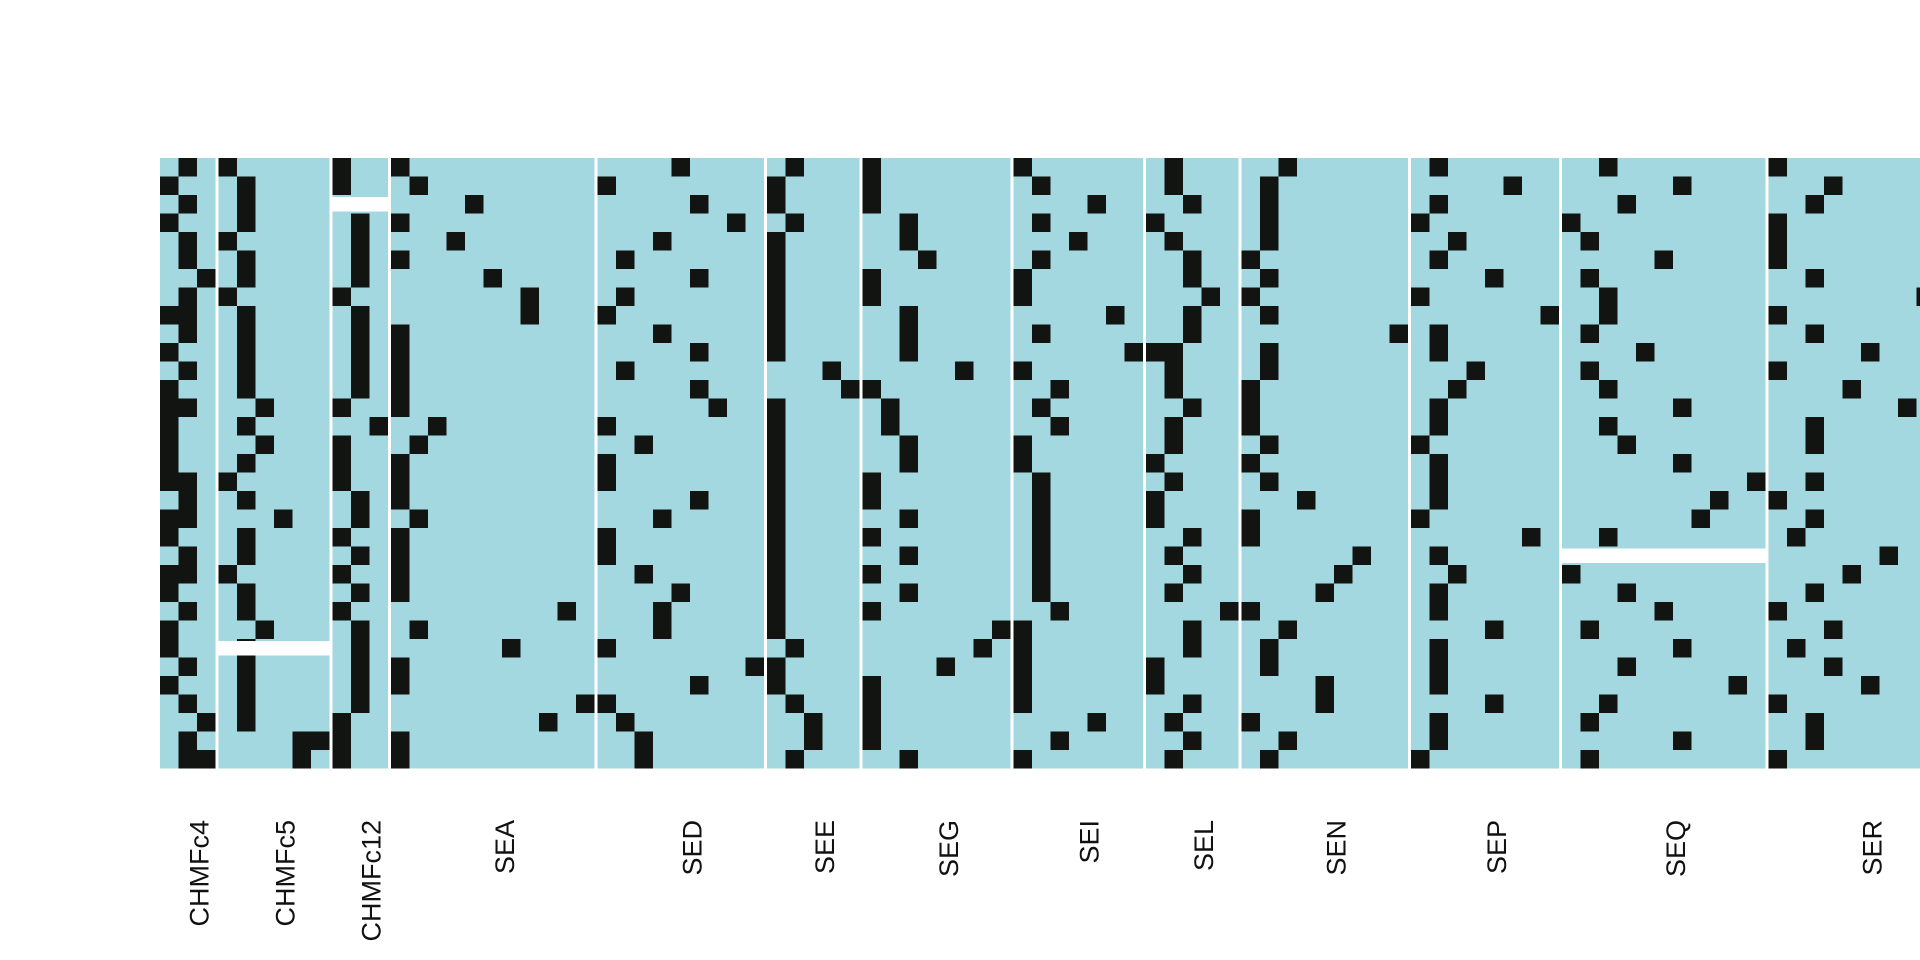 Image resolution: width=1920 pixels, height=960 pixels. What do you see at coordinates (948, 849) in the screenshot?
I see `group-label: SEG` at bounding box center [948, 849].